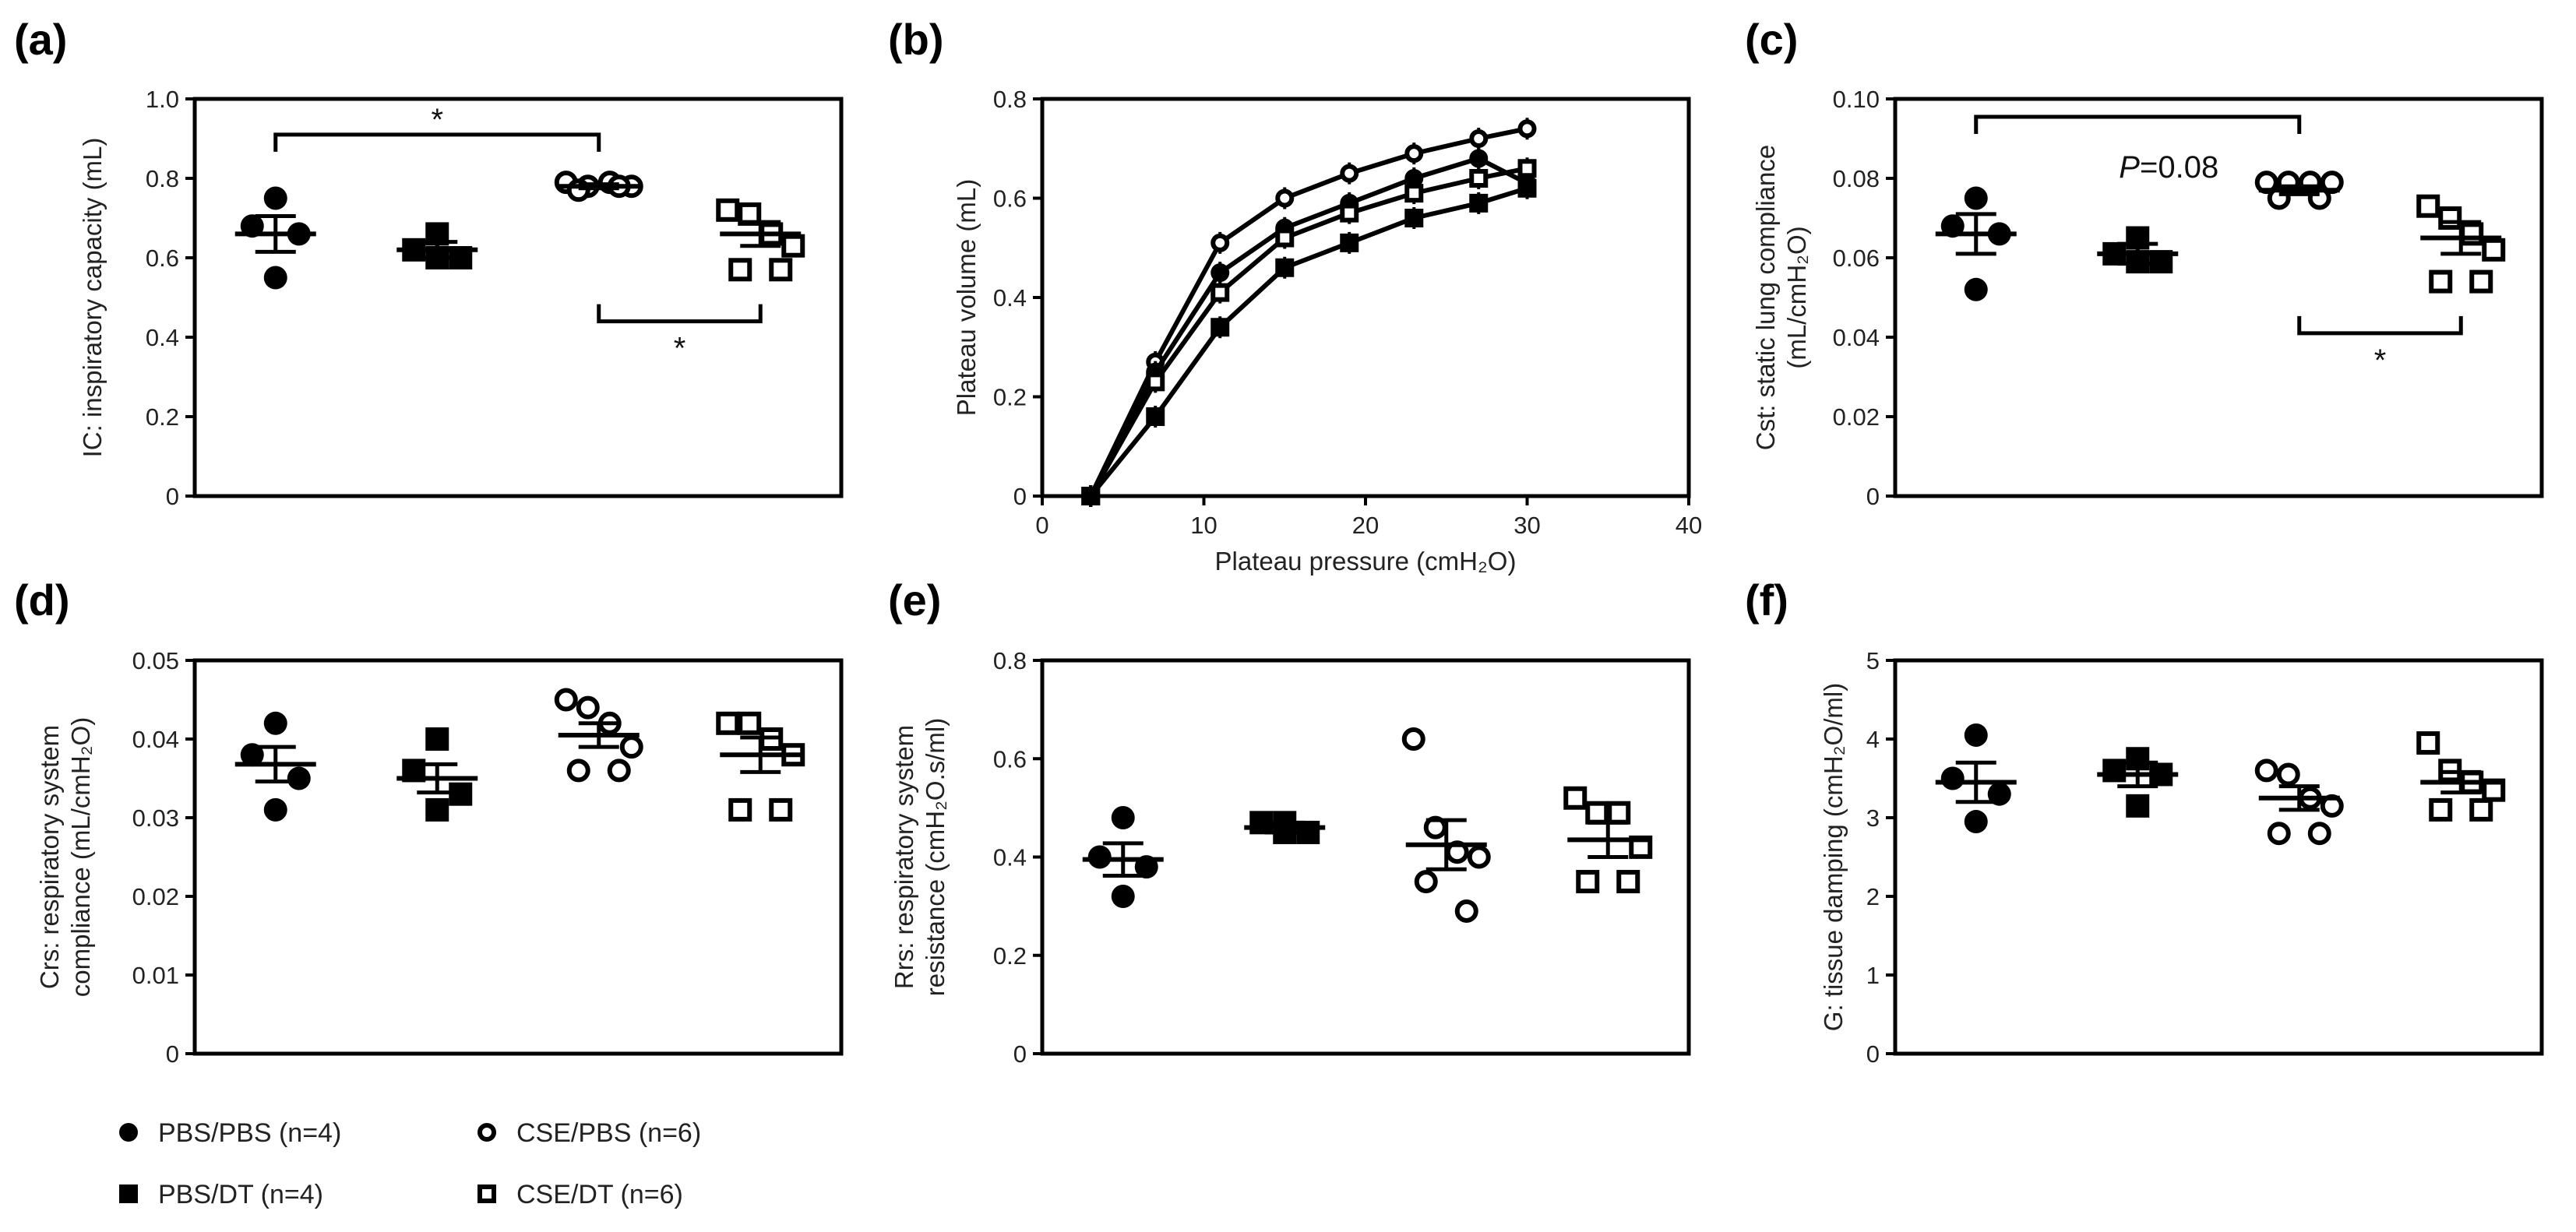  Describe the element at coordinates (155, 818) in the screenshot. I see `y-tick-label: 0.03` at that location.